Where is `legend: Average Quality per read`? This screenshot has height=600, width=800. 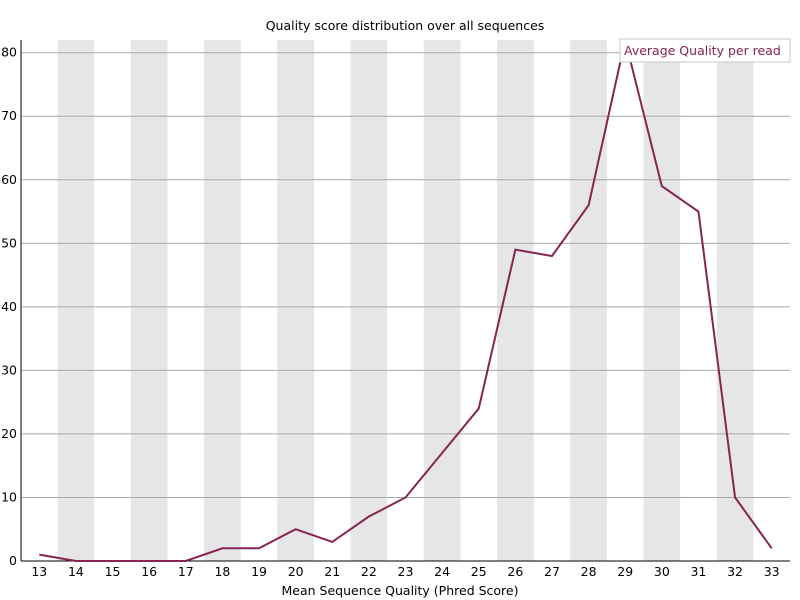
legend: Average Quality per read is located at coordinates (705, 50).